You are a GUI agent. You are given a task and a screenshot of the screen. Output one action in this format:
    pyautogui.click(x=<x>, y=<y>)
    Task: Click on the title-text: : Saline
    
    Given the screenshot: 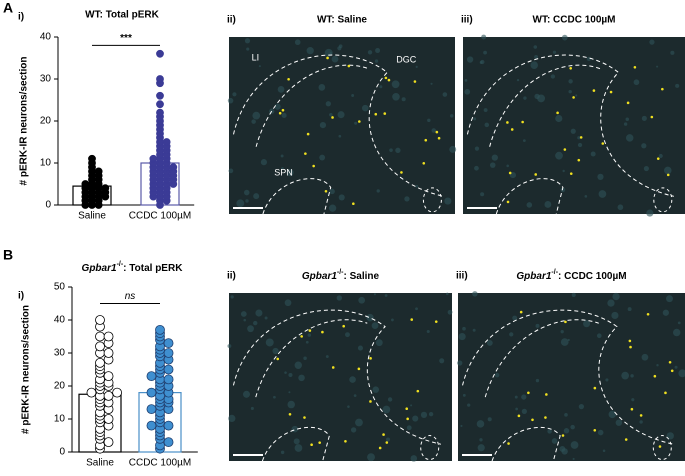 What is the action you would take?
    pyautogui.click(x=362, y=276)
    